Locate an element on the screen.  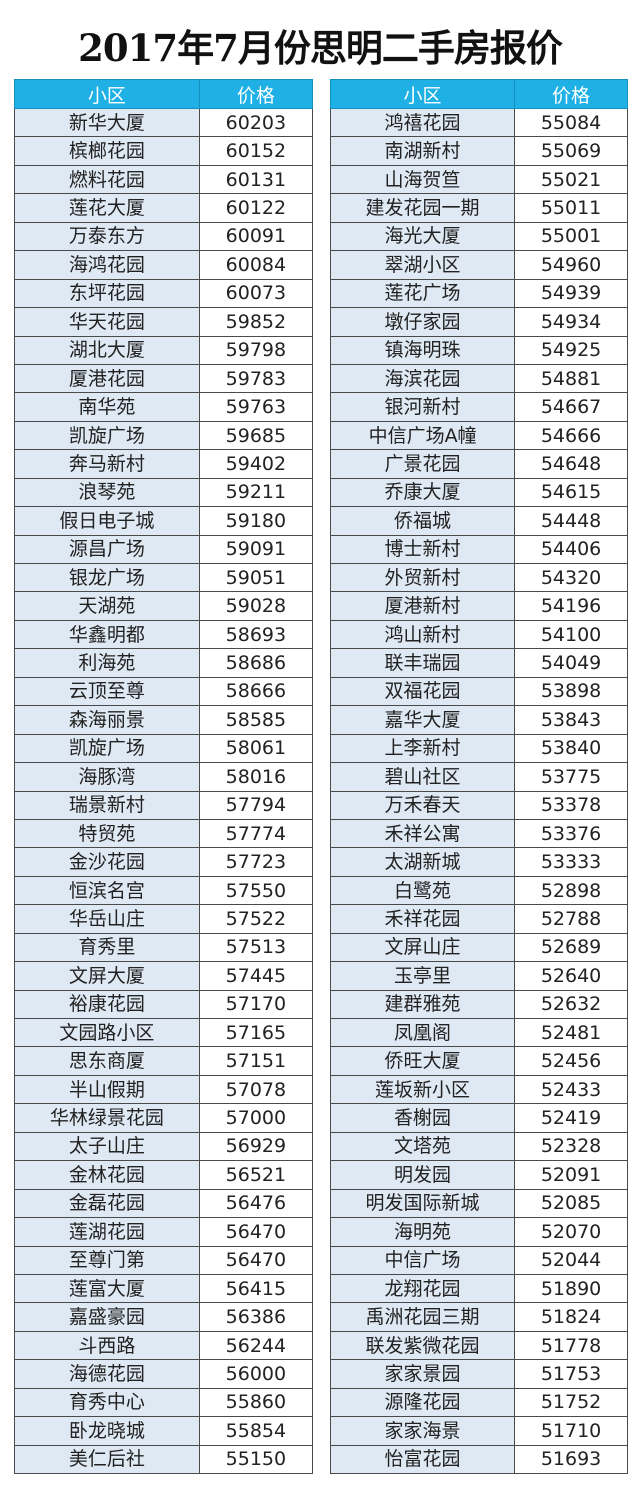
price-value: 59402 is located at coordinates (256, 464).